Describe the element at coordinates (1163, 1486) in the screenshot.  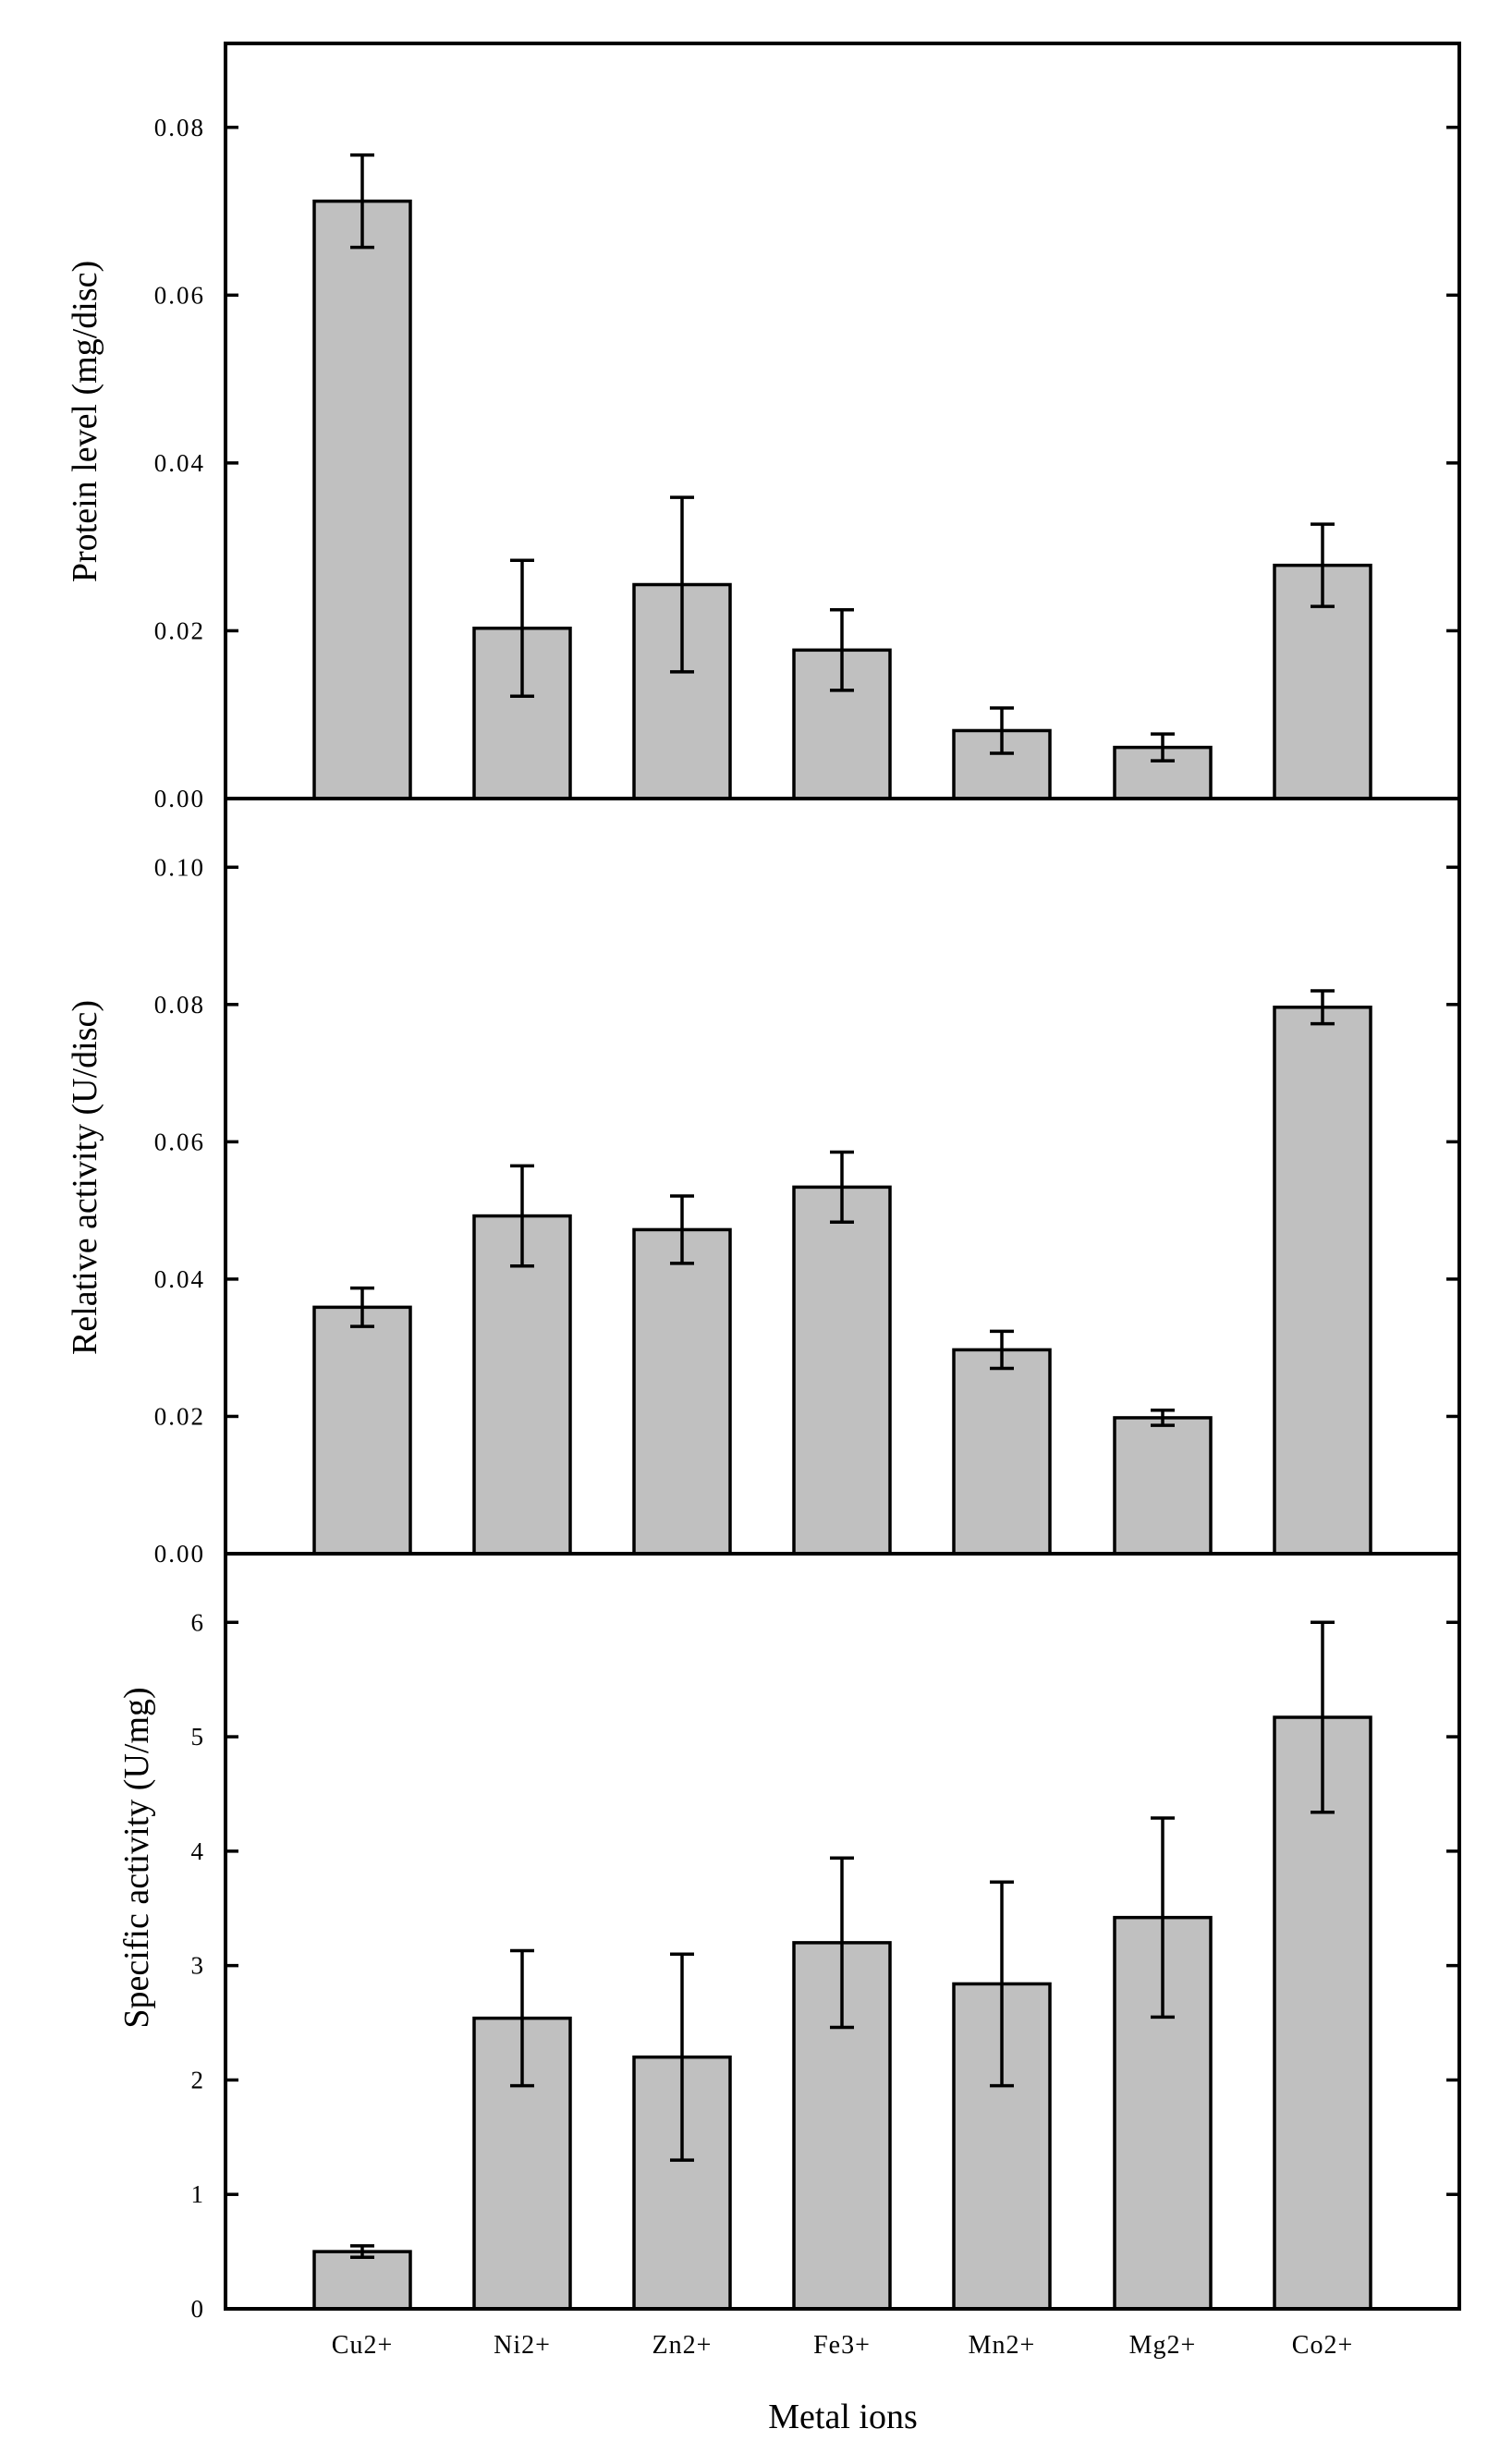
I see `bar-Mg2+` at that location.